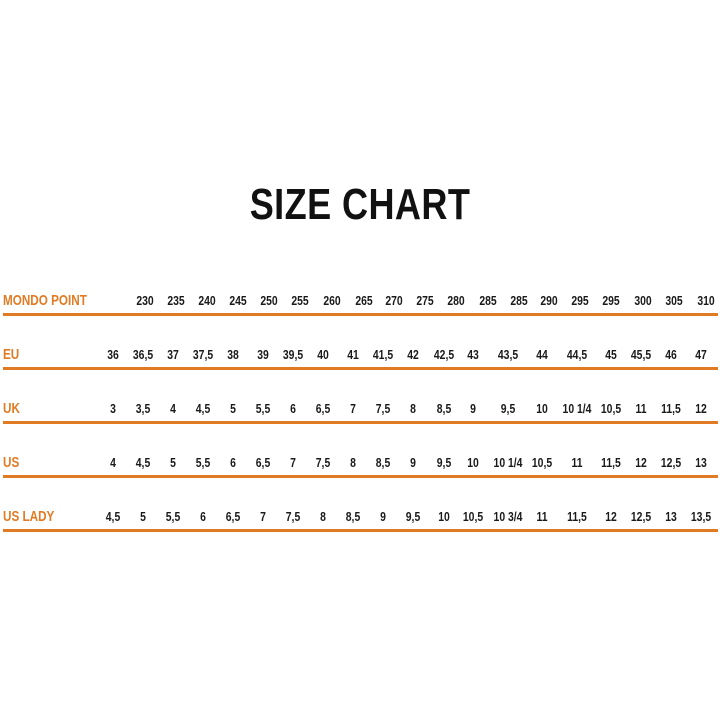  Describe the element at coordinates (11, 408) in the screenshot. I see `row-label: UK` at that location.